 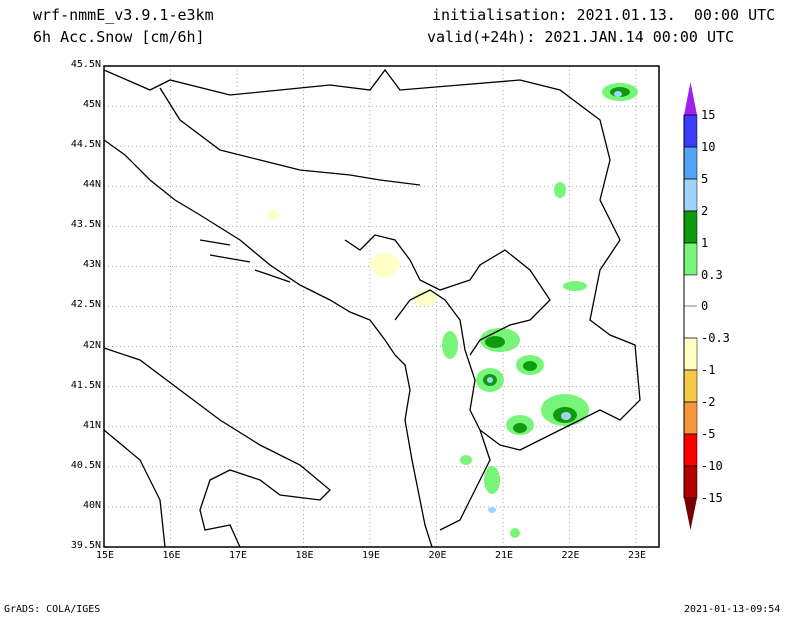 I want to click on lat-tick-label: 42.5N, so click(x=85, y=305).